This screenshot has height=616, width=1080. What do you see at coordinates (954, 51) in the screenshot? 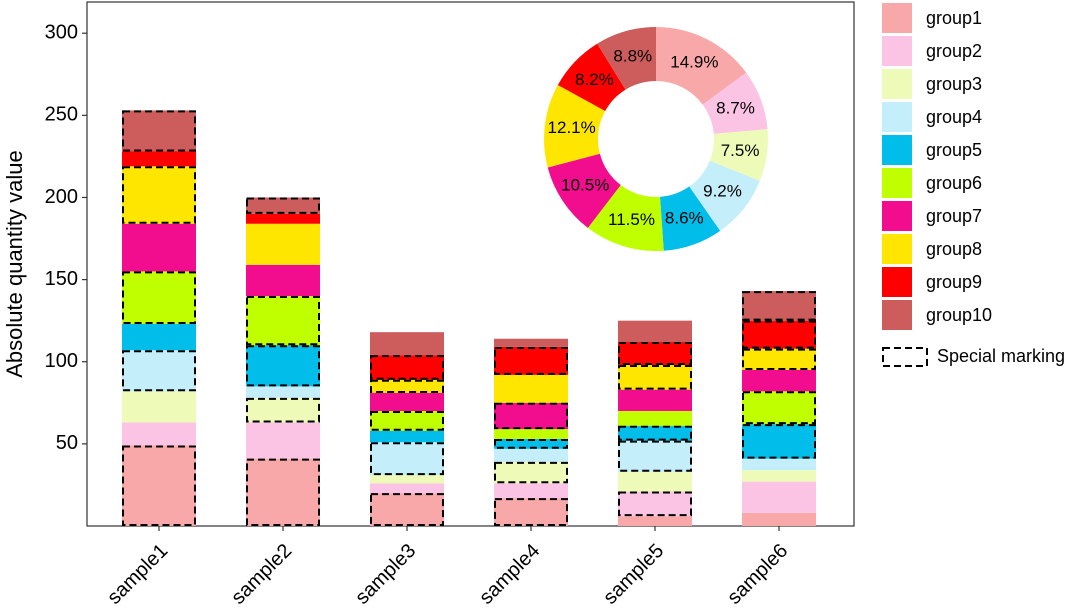
I see `legend-label: group2` at bounding box center [954, 51].